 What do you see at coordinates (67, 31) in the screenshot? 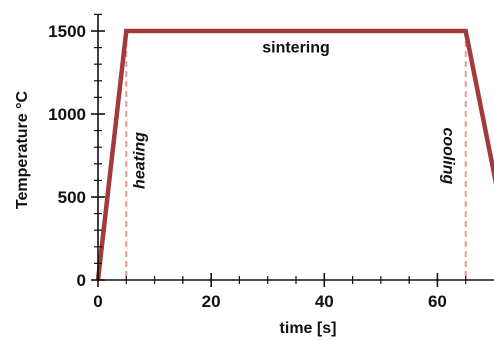
I see `y-tick-label: 1500` at bounding box center [67, 31].